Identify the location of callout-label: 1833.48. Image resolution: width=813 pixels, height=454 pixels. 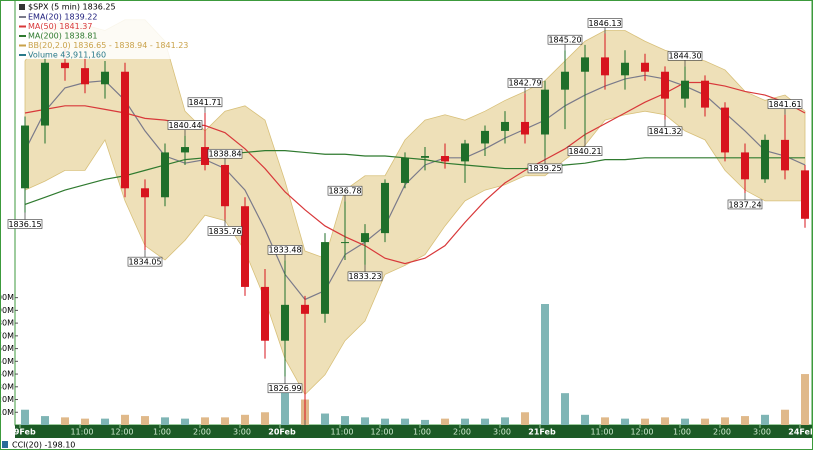
(284, 250).